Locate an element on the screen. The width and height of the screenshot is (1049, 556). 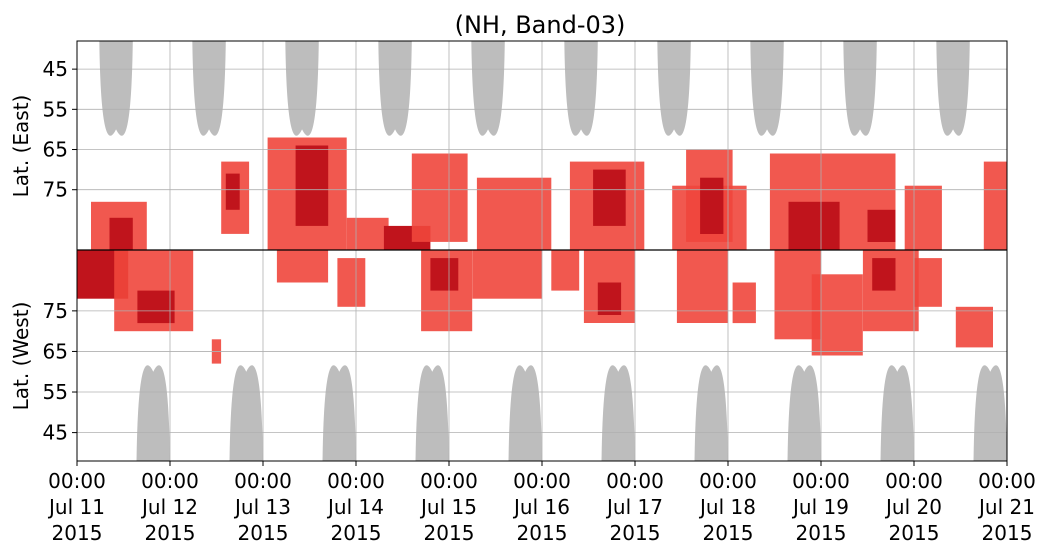
x-tick-label-line-8-2: 2015 is located at coordinates (821, 533).